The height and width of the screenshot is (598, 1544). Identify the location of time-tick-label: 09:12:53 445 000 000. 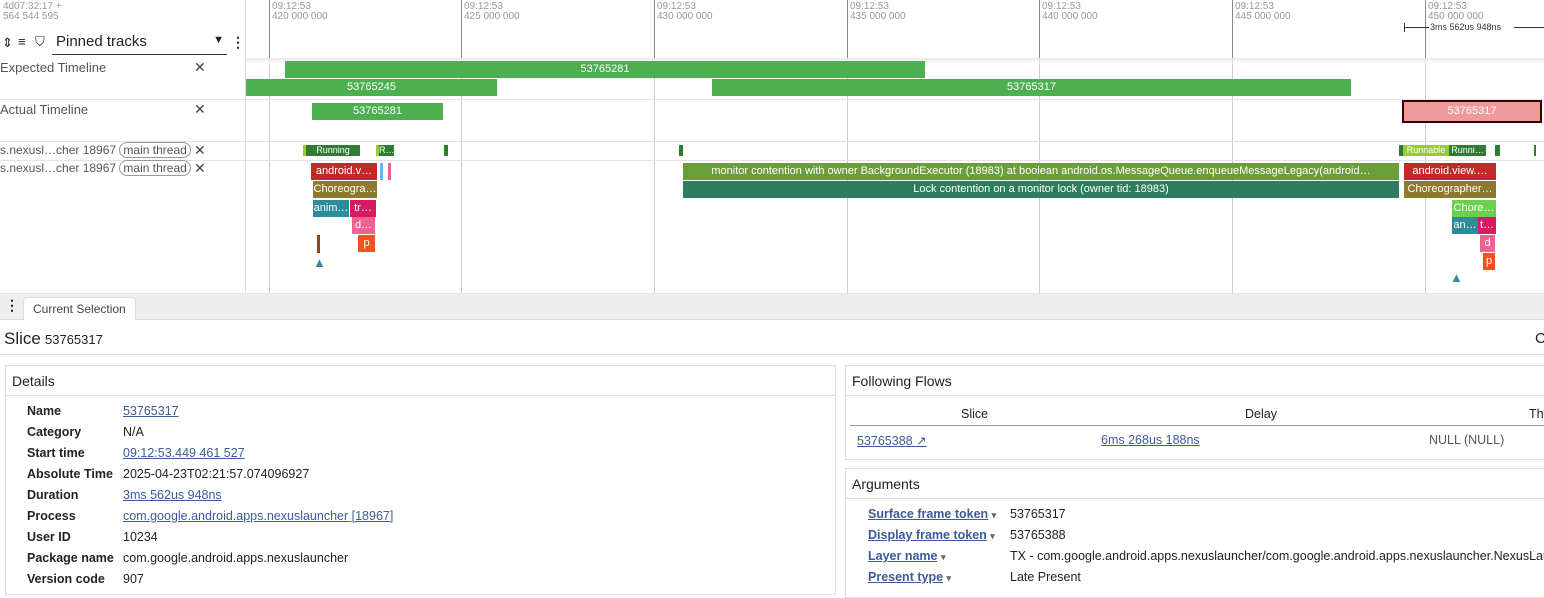
(1263, 11).